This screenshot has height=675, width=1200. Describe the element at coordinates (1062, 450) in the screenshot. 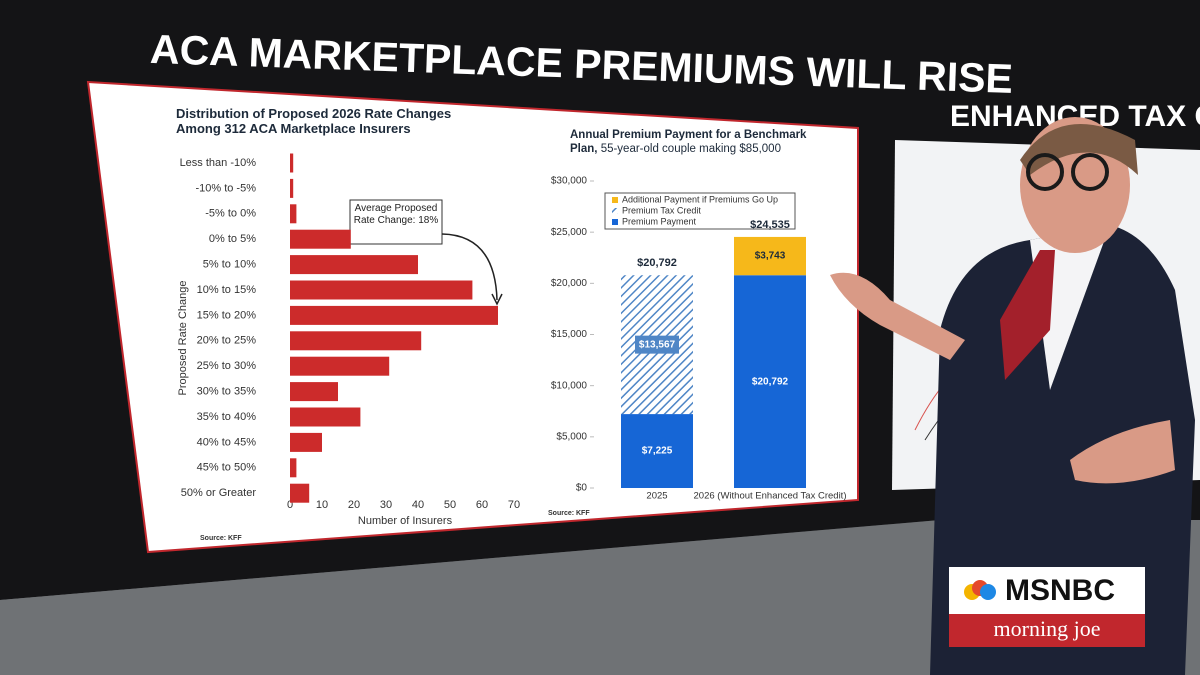

I see `presenter-suit` at that location.